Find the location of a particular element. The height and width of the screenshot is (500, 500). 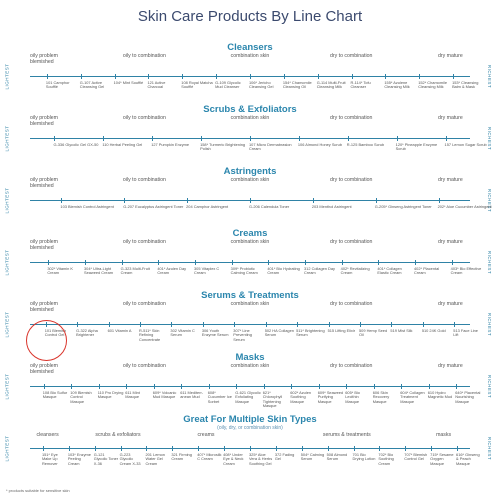

product-label: 306 Youth Enzyme Serum is located at coordinates (215, 333).